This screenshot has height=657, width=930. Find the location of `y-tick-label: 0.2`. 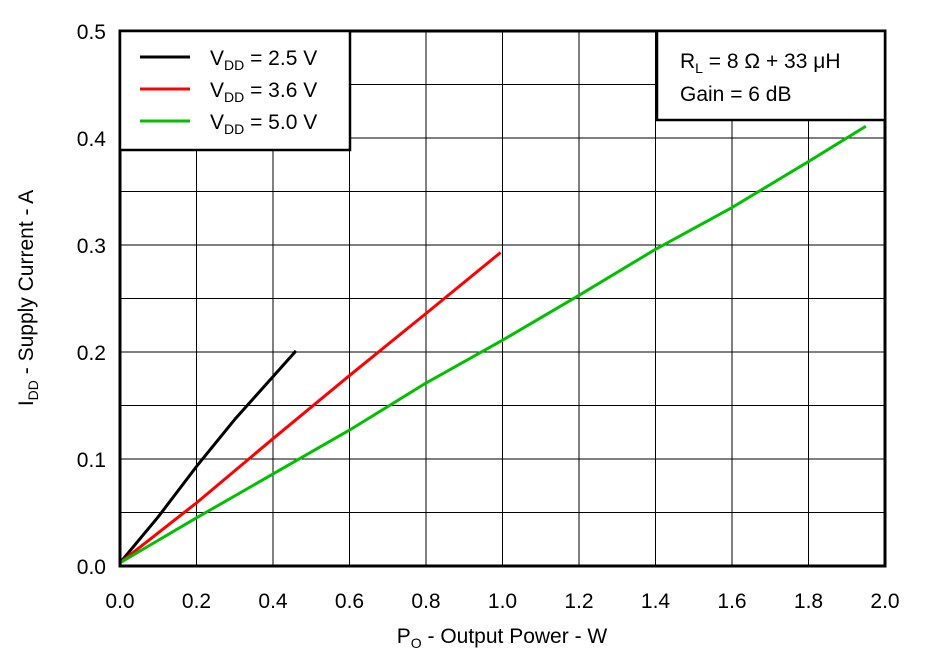

y-tick-label: 0.2 is located at coordinates (91, 353).